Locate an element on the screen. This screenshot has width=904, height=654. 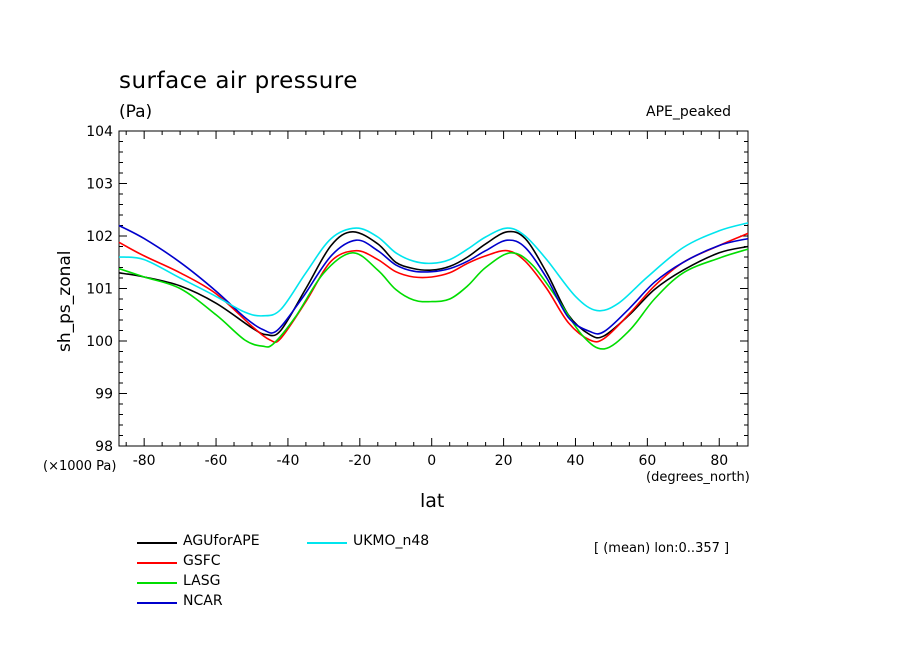
y-axis-label: sh_ps_zonal is located at coordinates (65, 301).